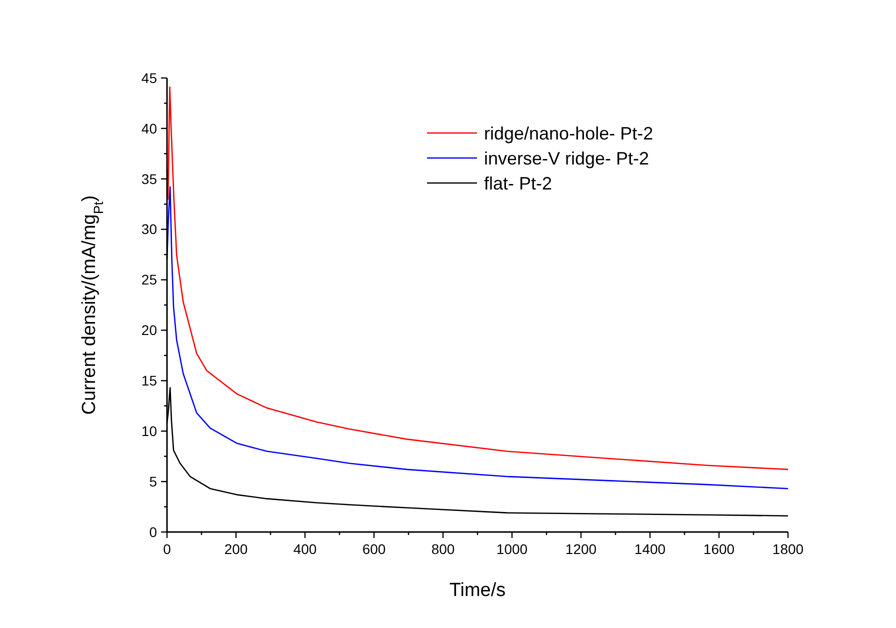 The width and height of the screenshot is (896, 628). Describe the element at coordinates (719, 549) in the screenshot. I see `x-tick-label: 1600` at that location.